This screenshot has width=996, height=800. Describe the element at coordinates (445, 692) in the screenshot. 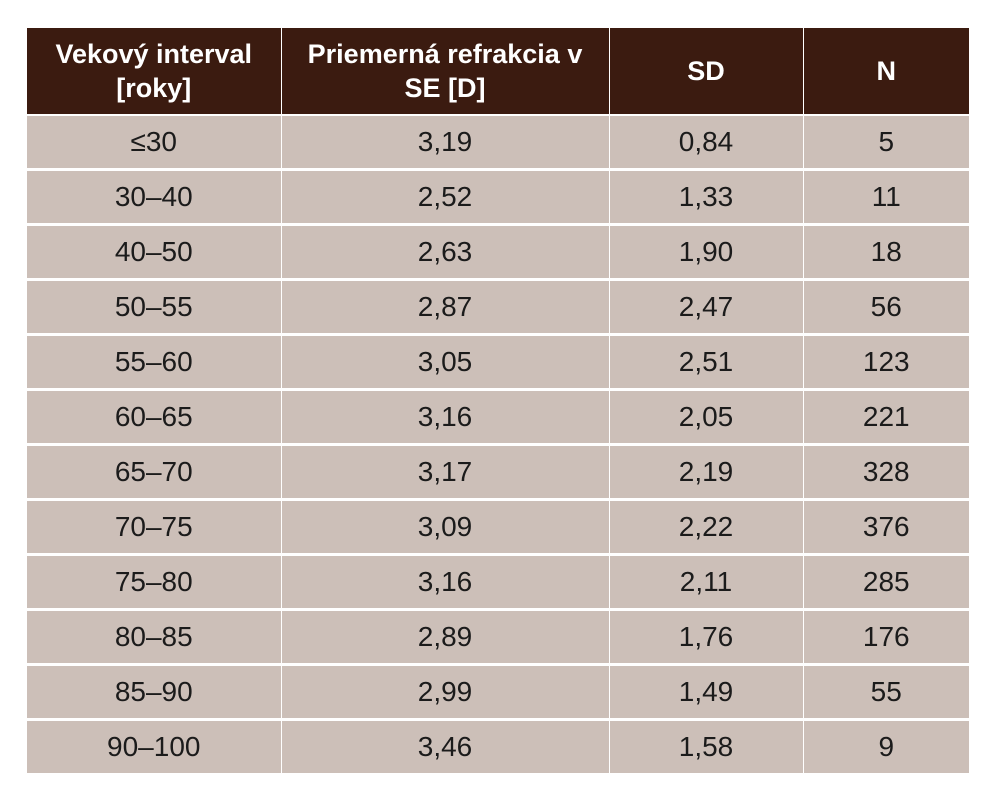

I see `cell-mean-refraction: 2,99` at that location.